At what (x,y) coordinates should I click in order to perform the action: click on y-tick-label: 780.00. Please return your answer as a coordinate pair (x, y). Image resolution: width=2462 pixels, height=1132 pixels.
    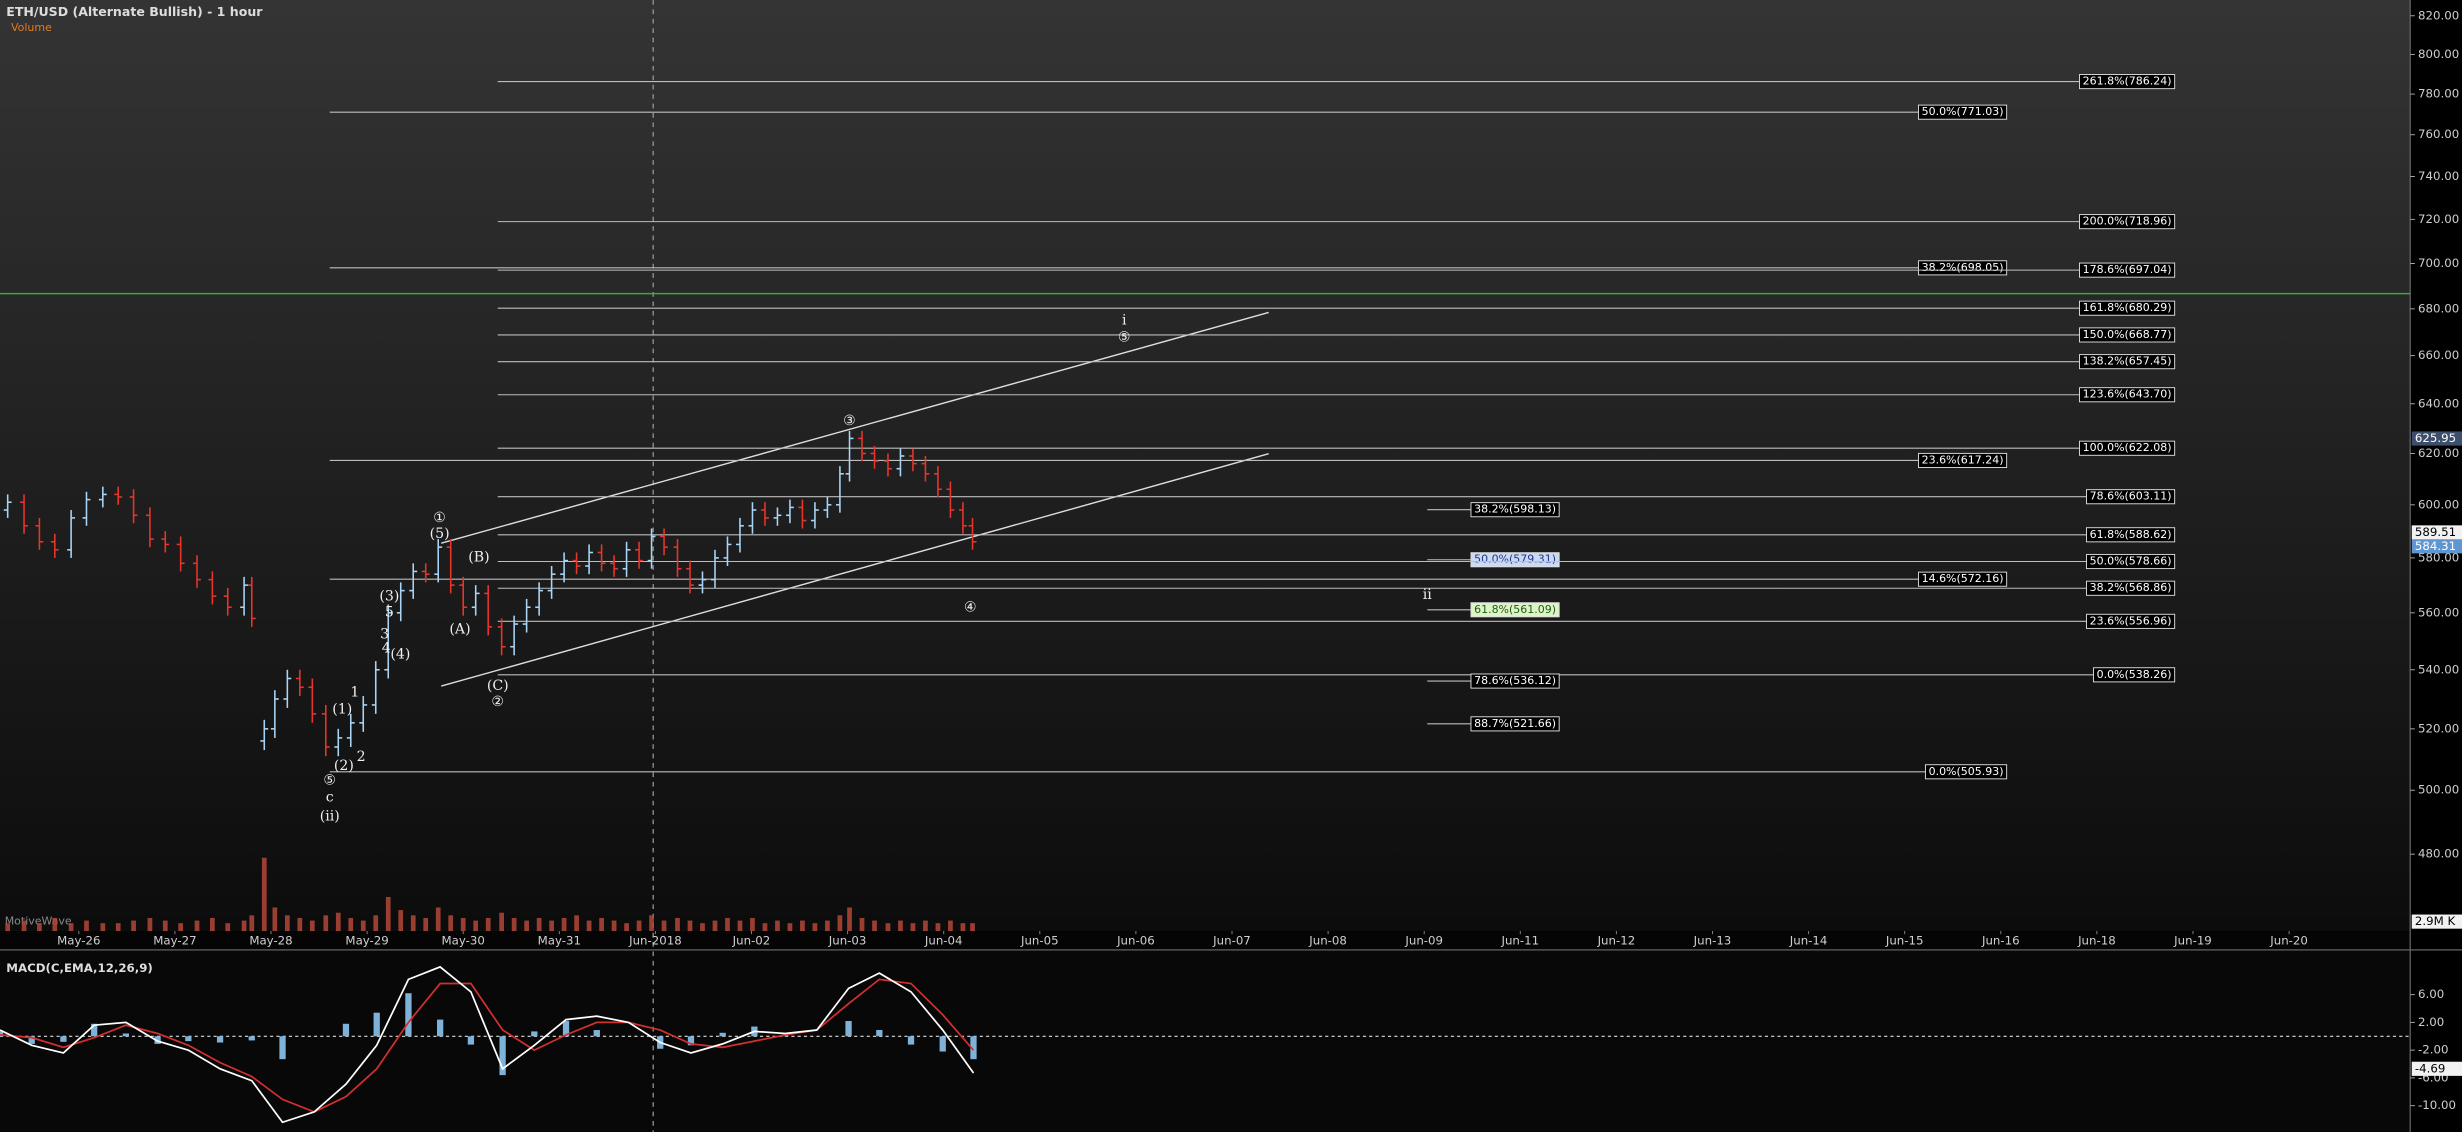
    Looking at the image, I should click on (2438, 94).